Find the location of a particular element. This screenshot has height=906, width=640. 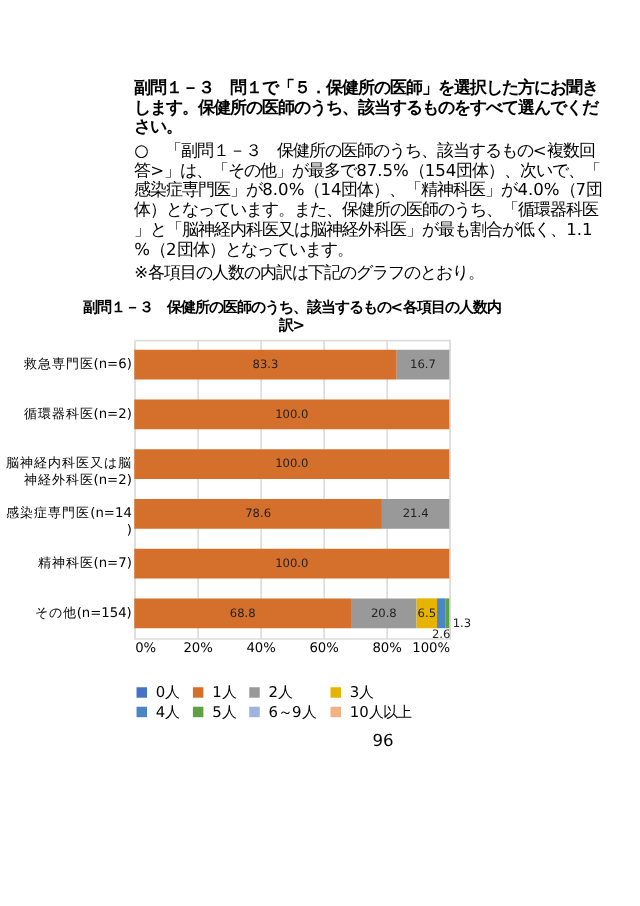

text: 96 is located at coordinates (383, 739).